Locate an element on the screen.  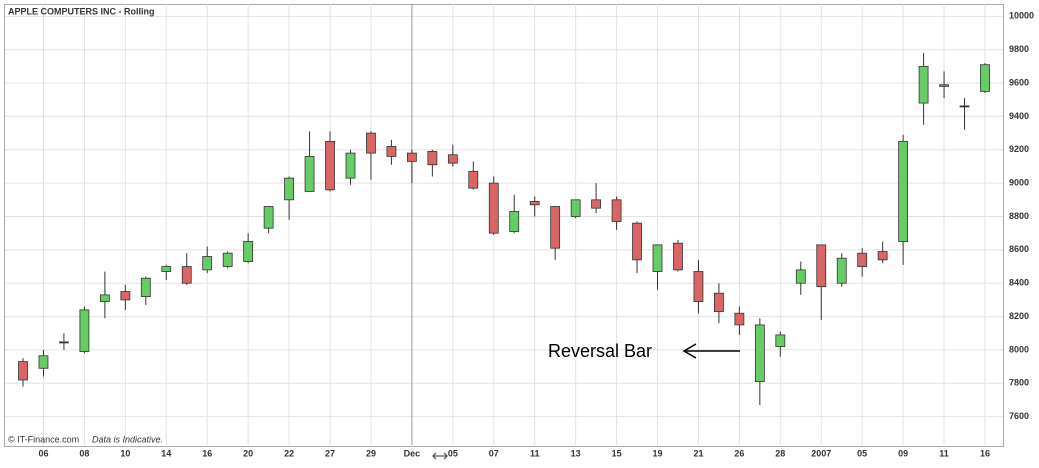
y-tick-label: 10000 is located at coordinates (1021, 16).